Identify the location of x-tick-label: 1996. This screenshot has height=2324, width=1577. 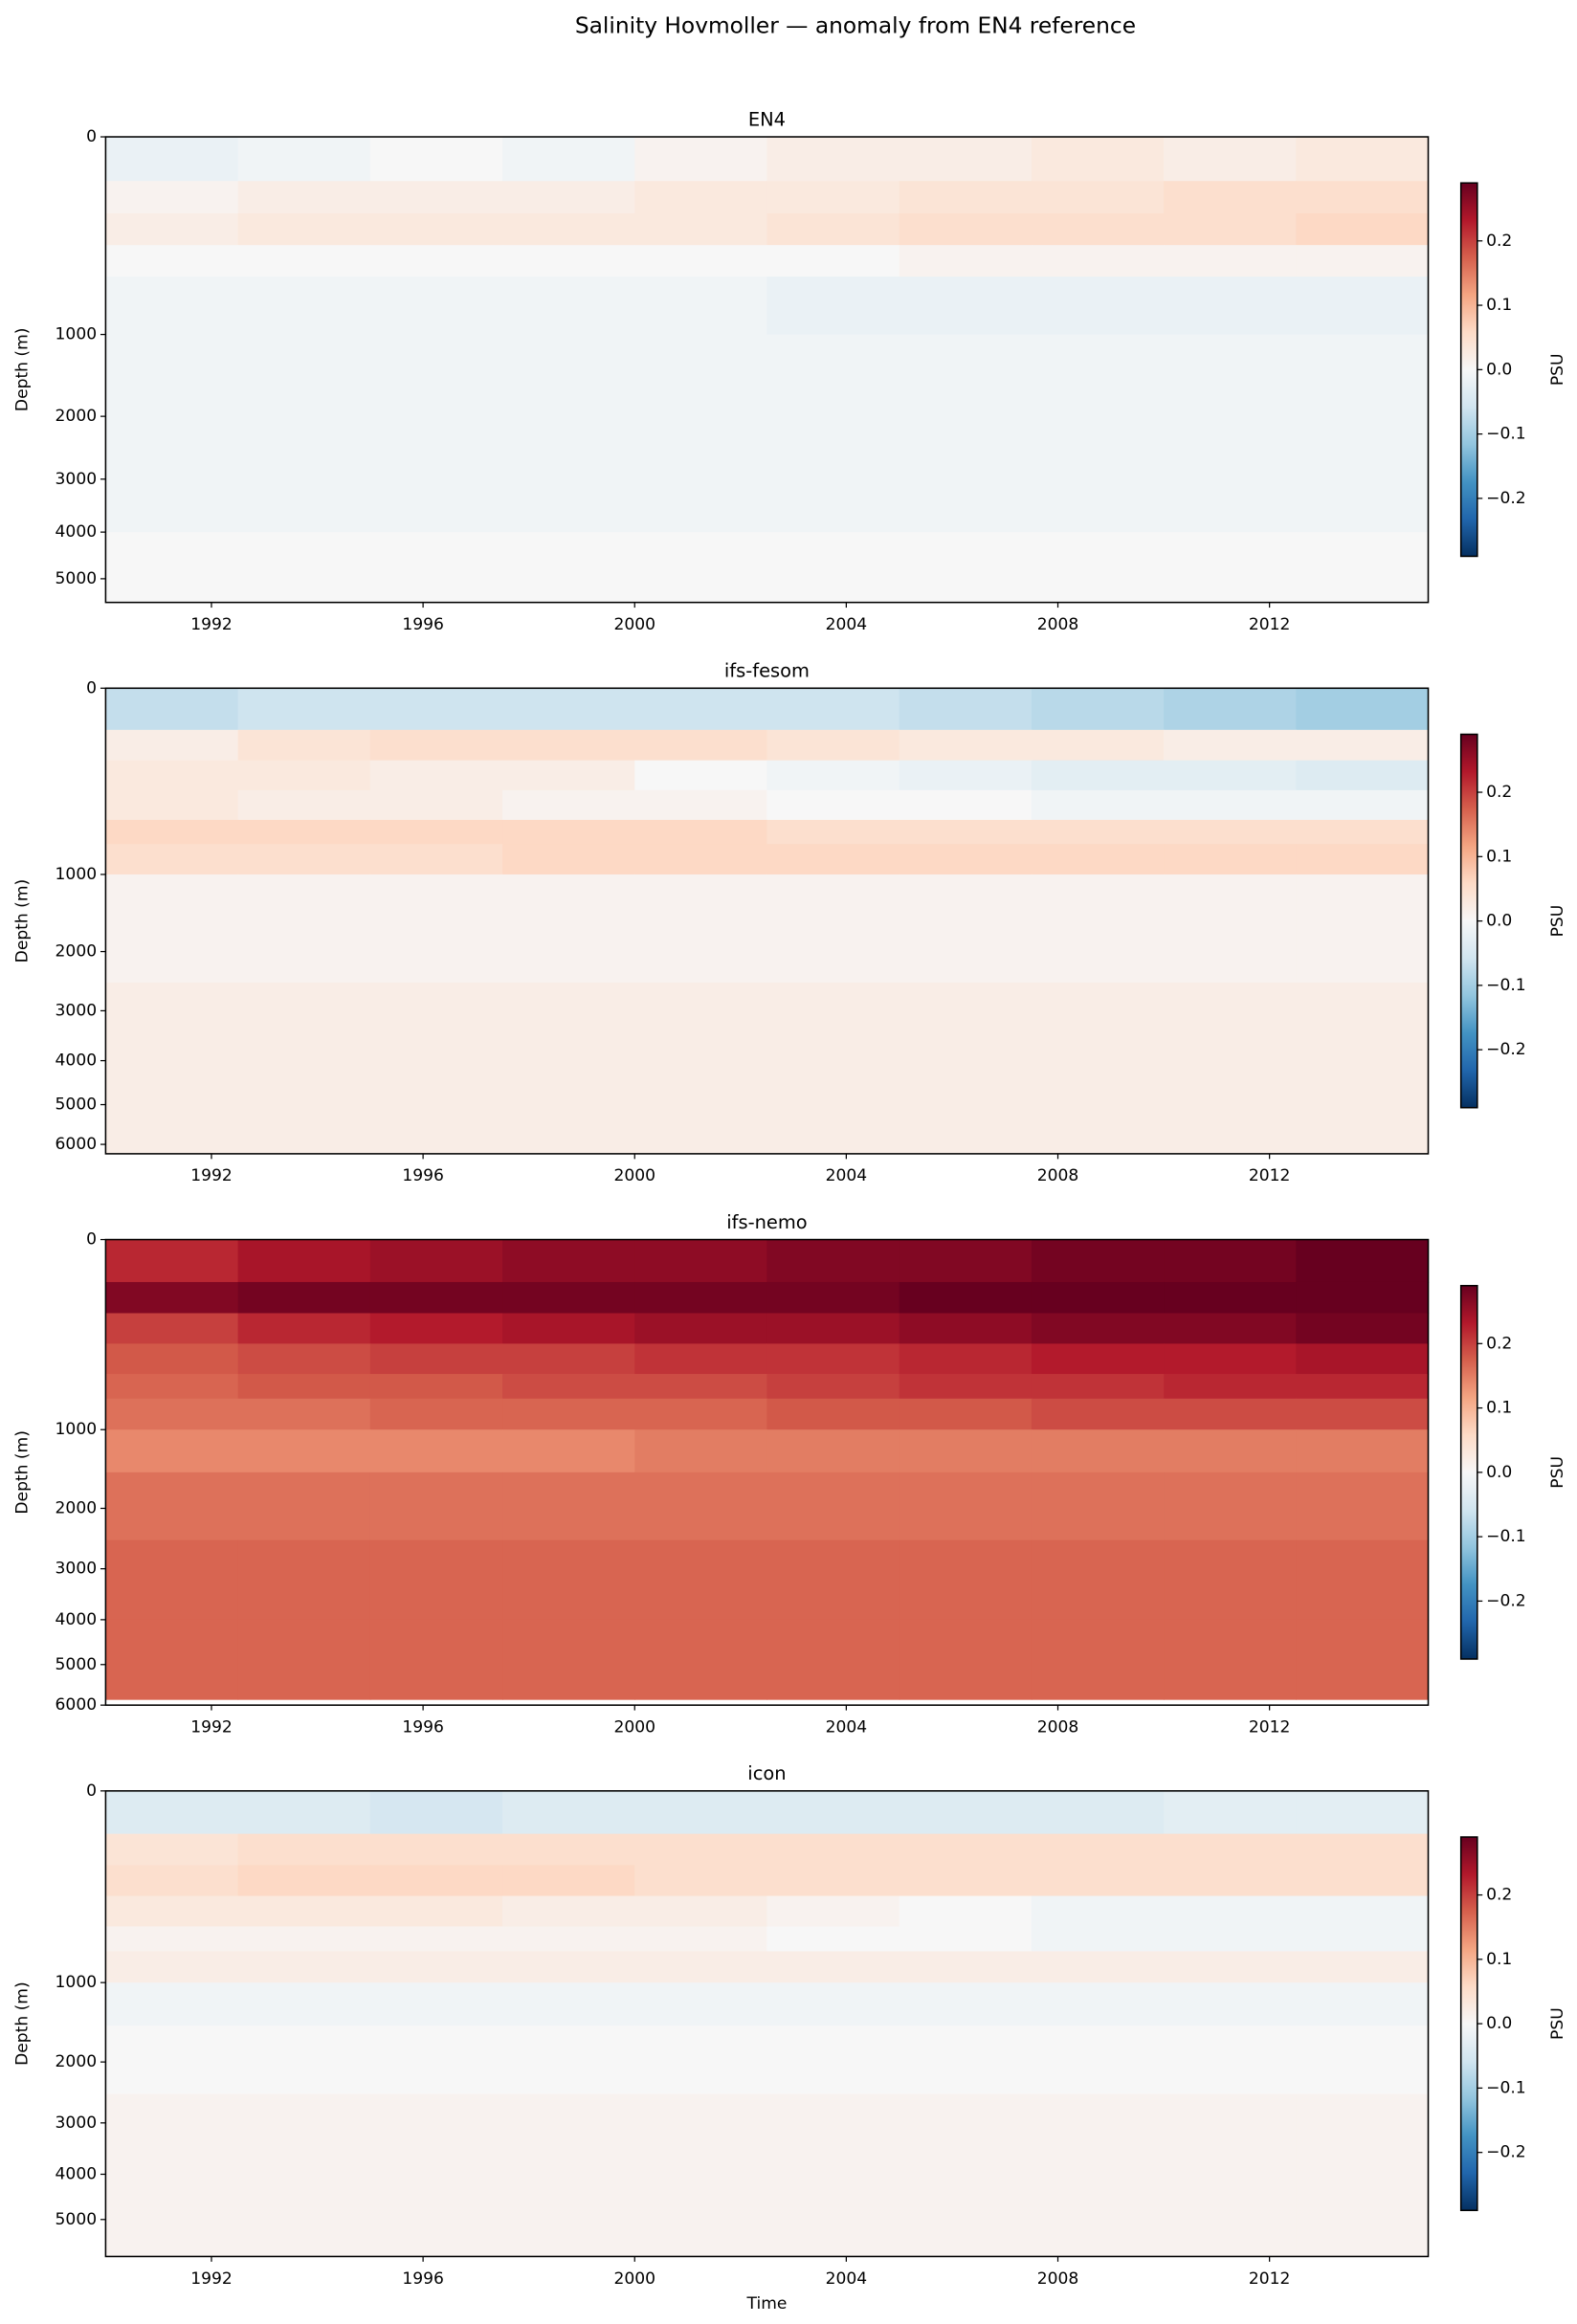
(423, 1175).